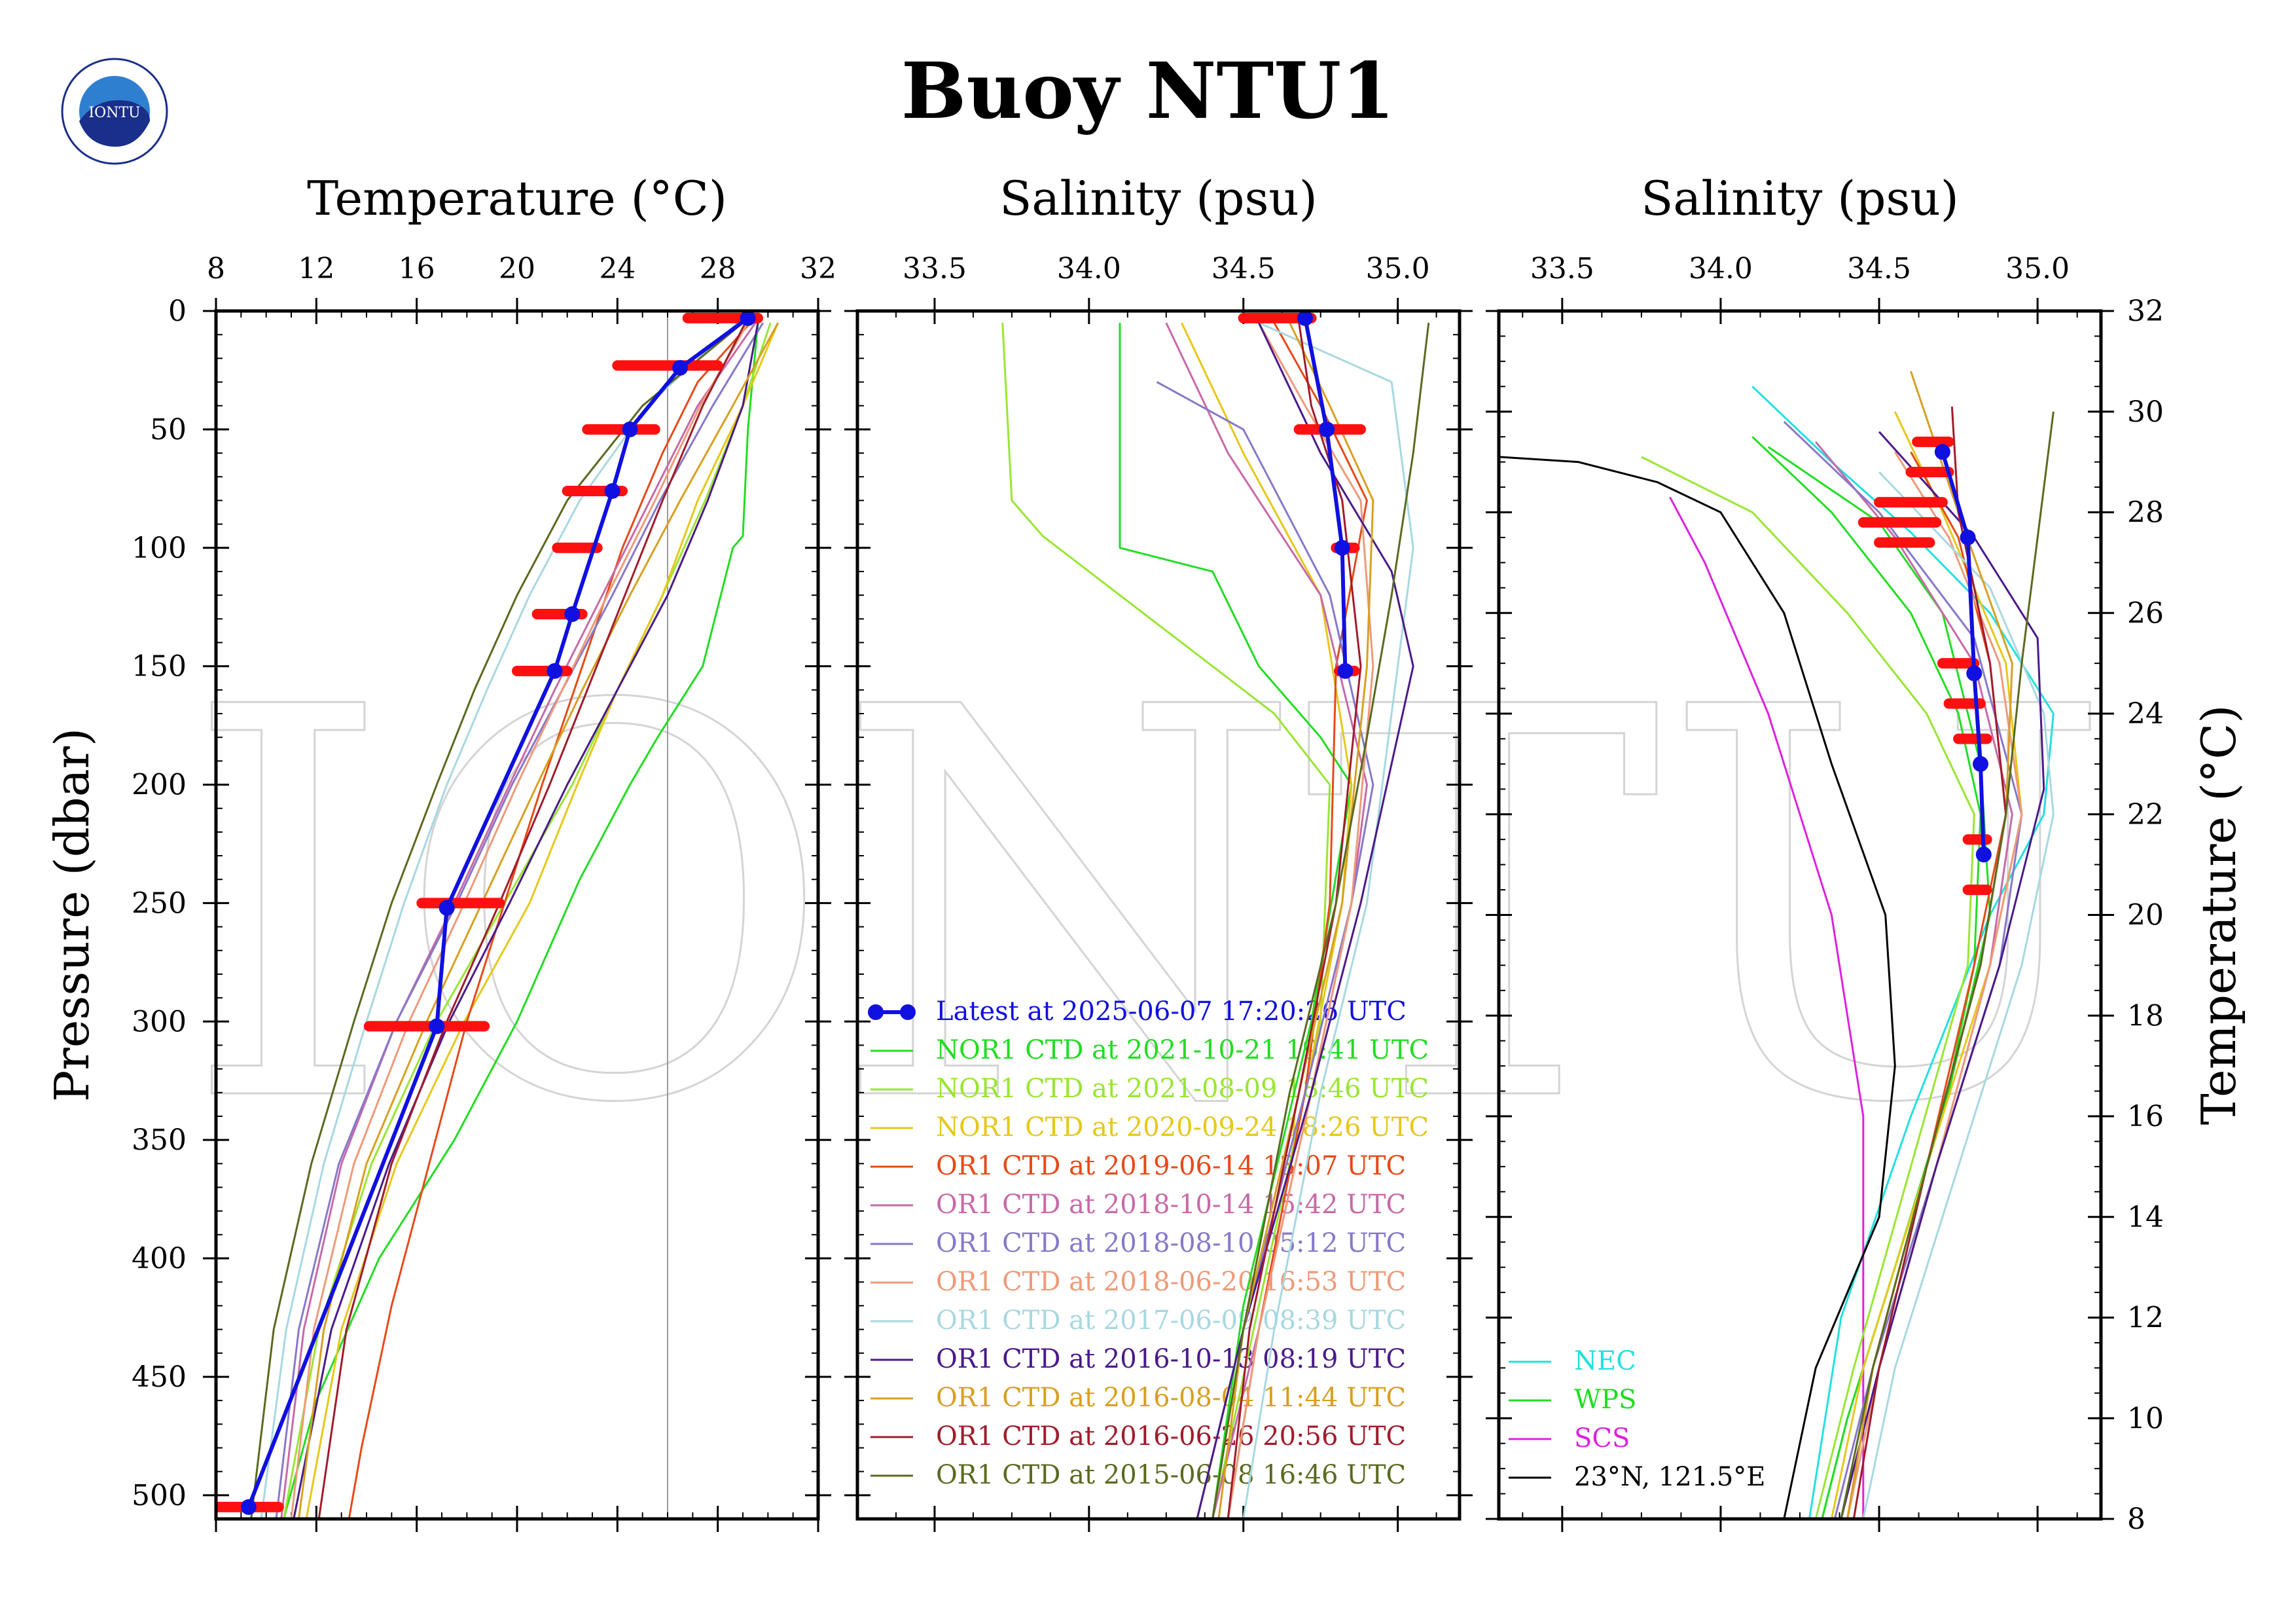 The height and width of the screenshot is (1623, 2296). Describe the element at coordinates (2145, 613) in the screenshot. I see `y-tick-label: 26` at that location.